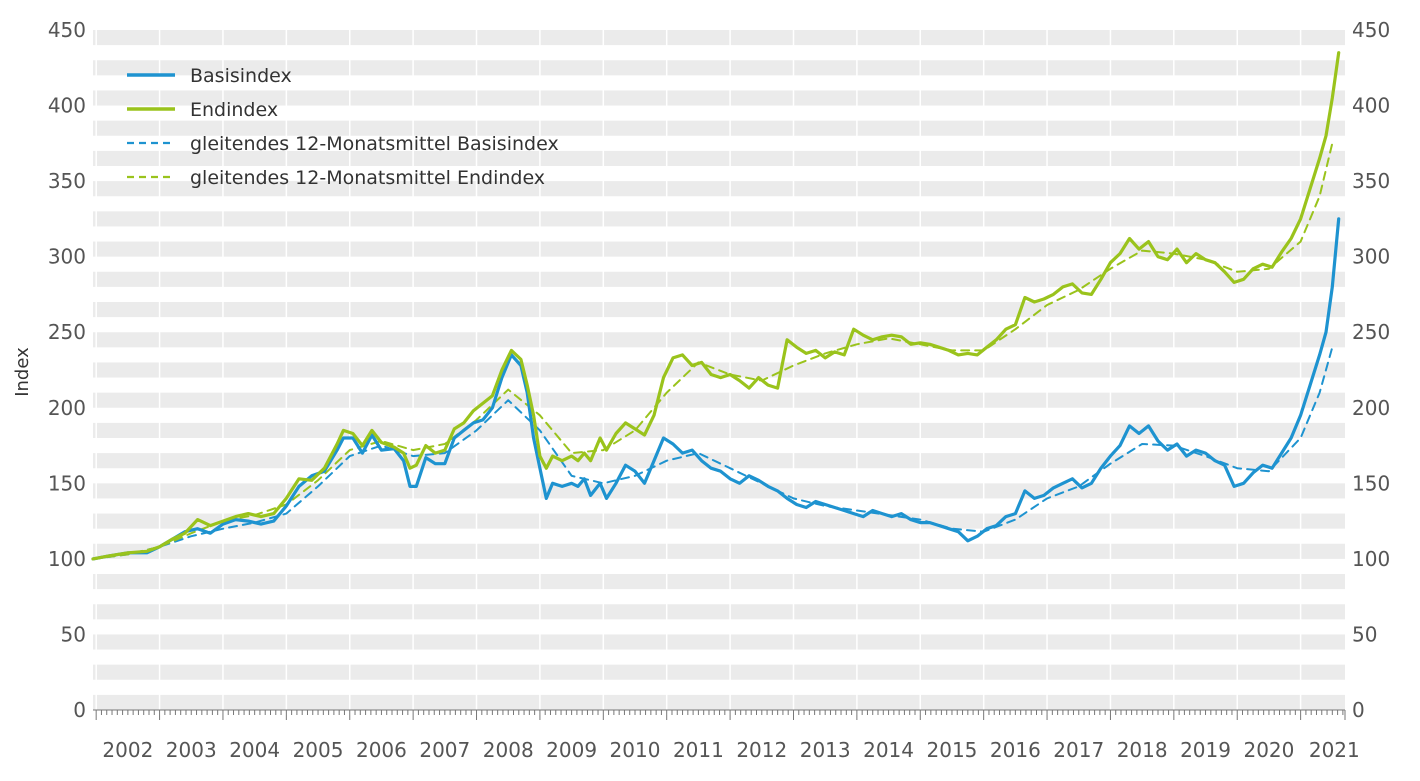  What do you see at coordinates (67, 106) in the screenshot?
I see `y-tick-label-left: 400` at bounding box center [67, 106].